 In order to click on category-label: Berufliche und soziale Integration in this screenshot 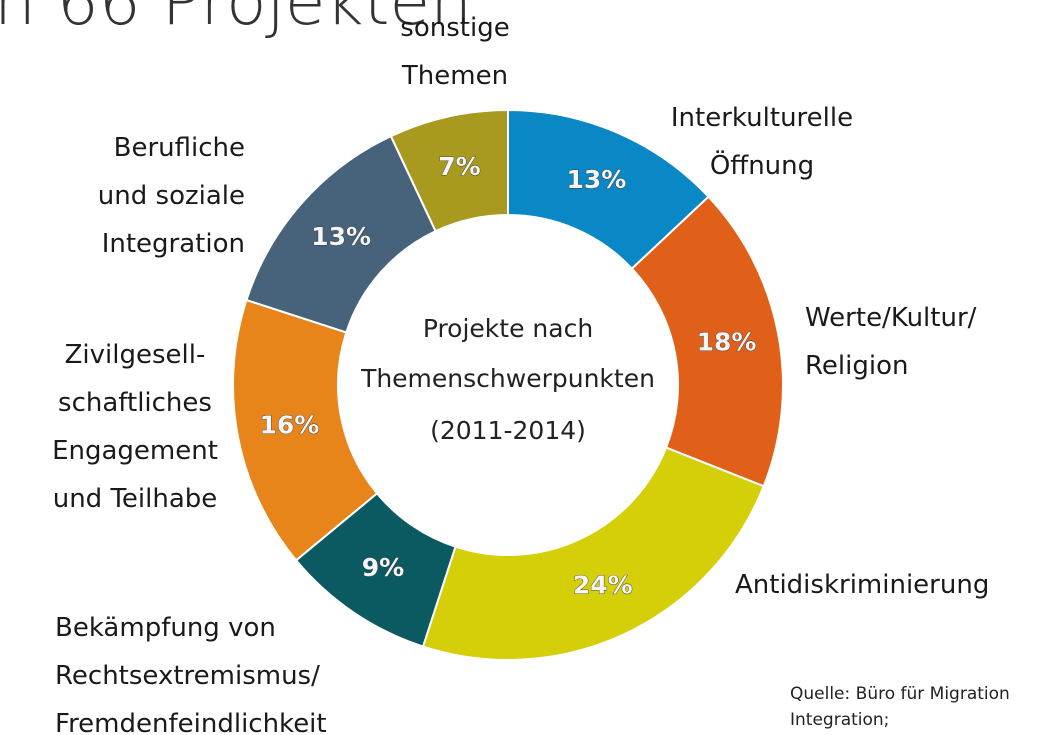, I will do `click(171, 196)`.